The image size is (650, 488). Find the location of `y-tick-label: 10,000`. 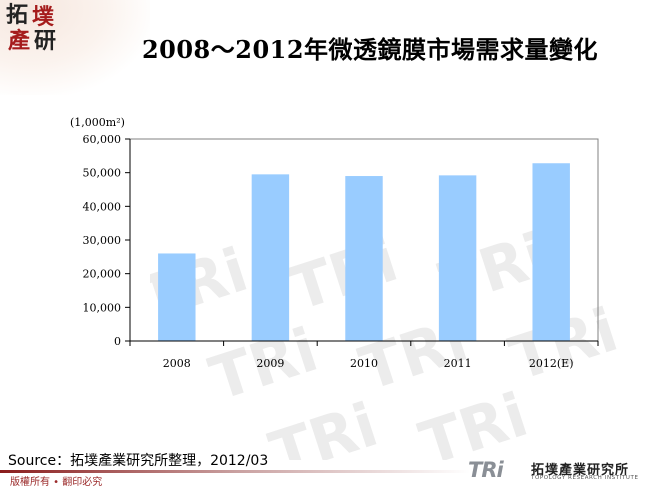

y-tick-label: 10,000 is located at coordinates (102, 307).